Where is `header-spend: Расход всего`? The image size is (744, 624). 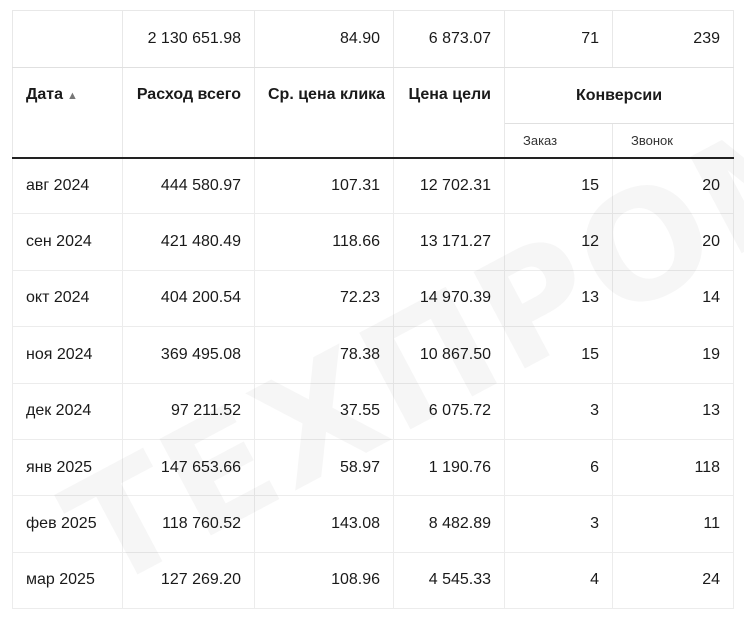 header-spend: Расход всего is located at coordinates (188, 113).